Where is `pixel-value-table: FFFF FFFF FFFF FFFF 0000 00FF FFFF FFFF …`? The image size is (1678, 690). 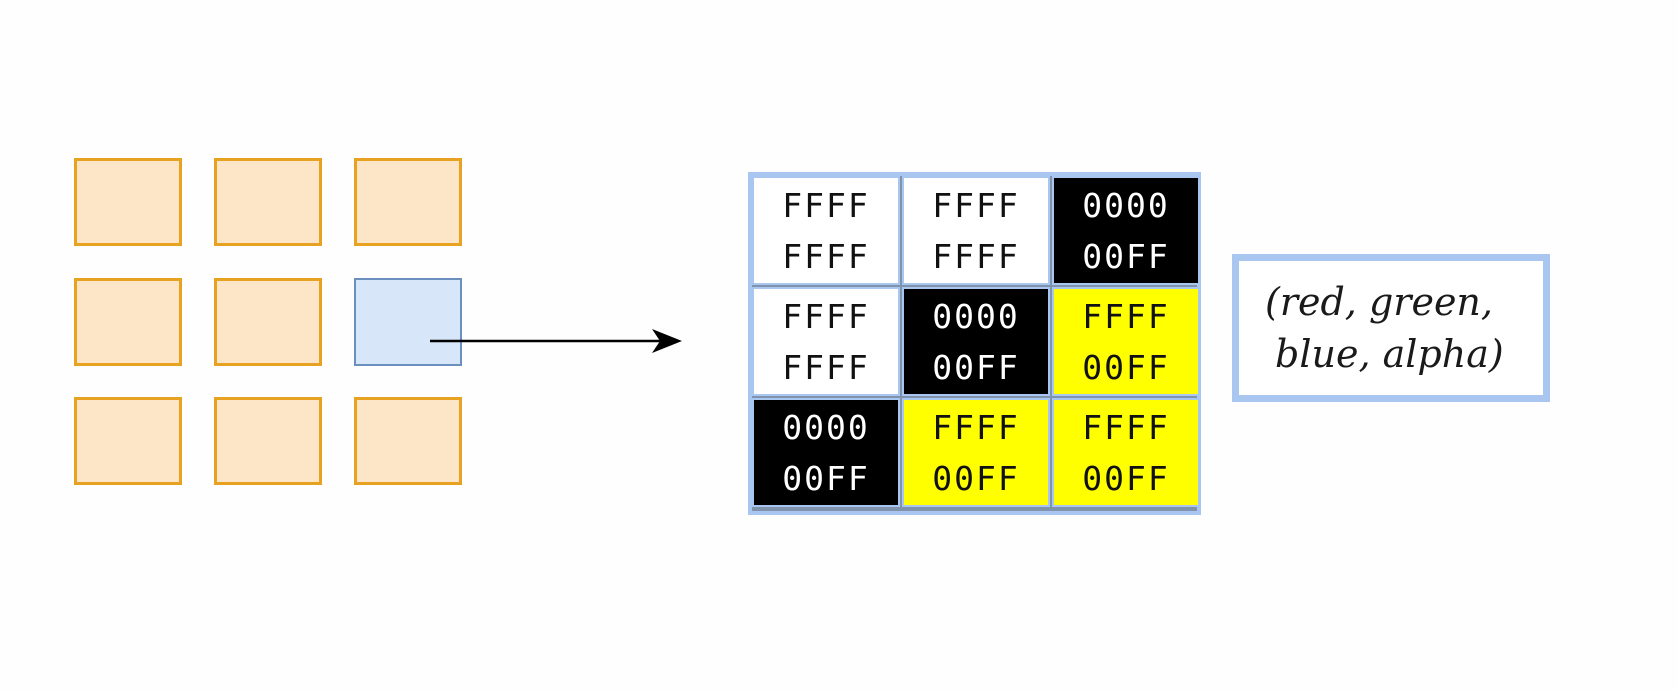 pixel-value-table: FFFF FFFF FFFF FFFF 0000 00FF FFFF FFFF … is located at coordinates (974, 343).